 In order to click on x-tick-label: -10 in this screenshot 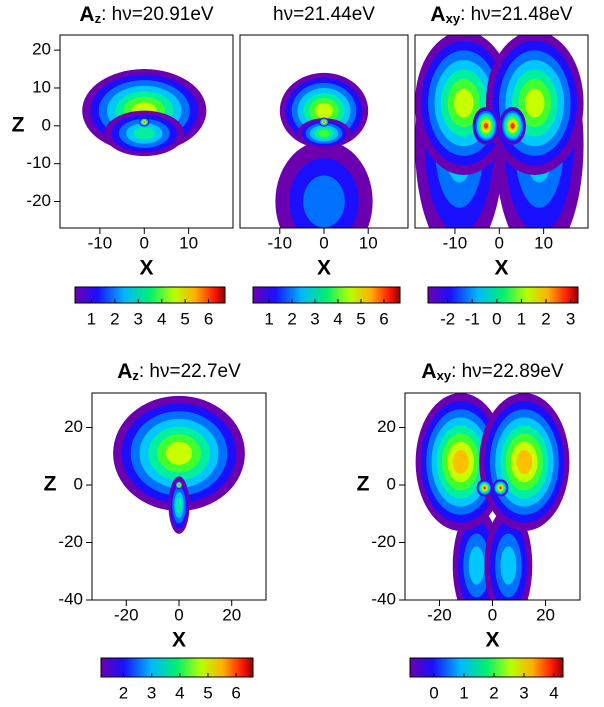, I will do `click(280, 242)`.